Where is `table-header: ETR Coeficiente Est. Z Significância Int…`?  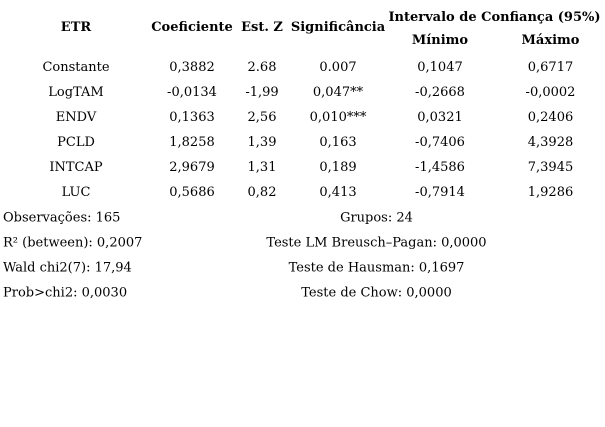 table-header: ETR Coeficiente Est. Z Significância Int… is located at coordinates (302, 27).